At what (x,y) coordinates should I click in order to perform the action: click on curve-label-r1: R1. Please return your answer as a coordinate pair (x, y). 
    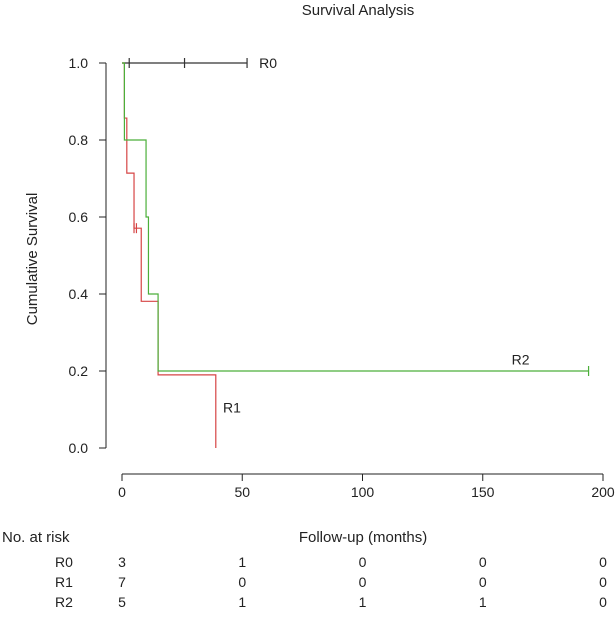
    Looking at the image, I should click on (232, 408).